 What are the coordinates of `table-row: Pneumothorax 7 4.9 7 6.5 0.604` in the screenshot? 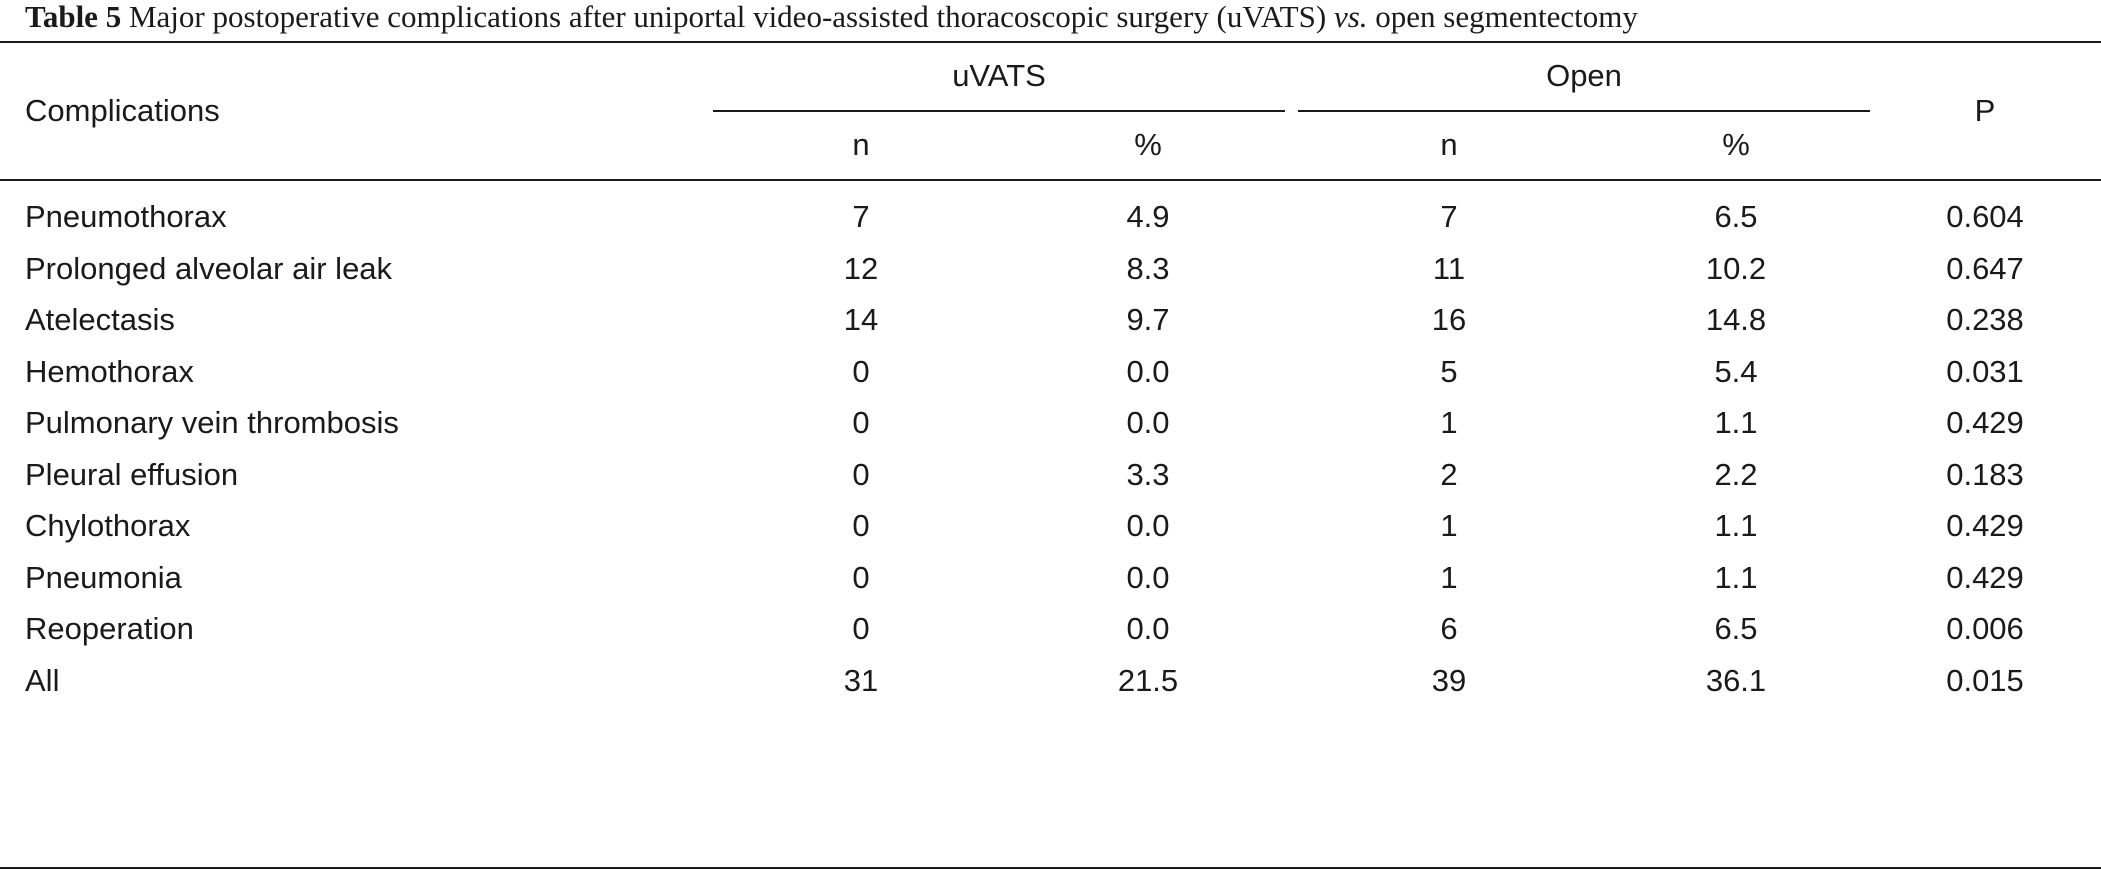 It's located at (1050, 217).